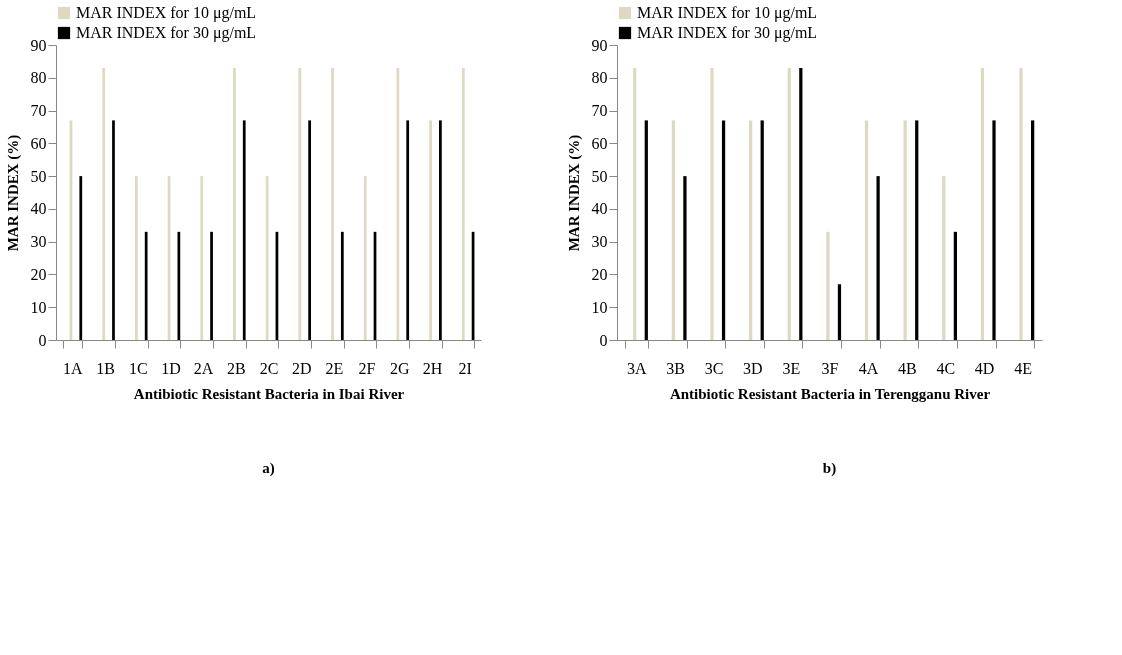 The image size is (1122, 655). I want to click on x-tick-label: 4D, so click(984, 368).